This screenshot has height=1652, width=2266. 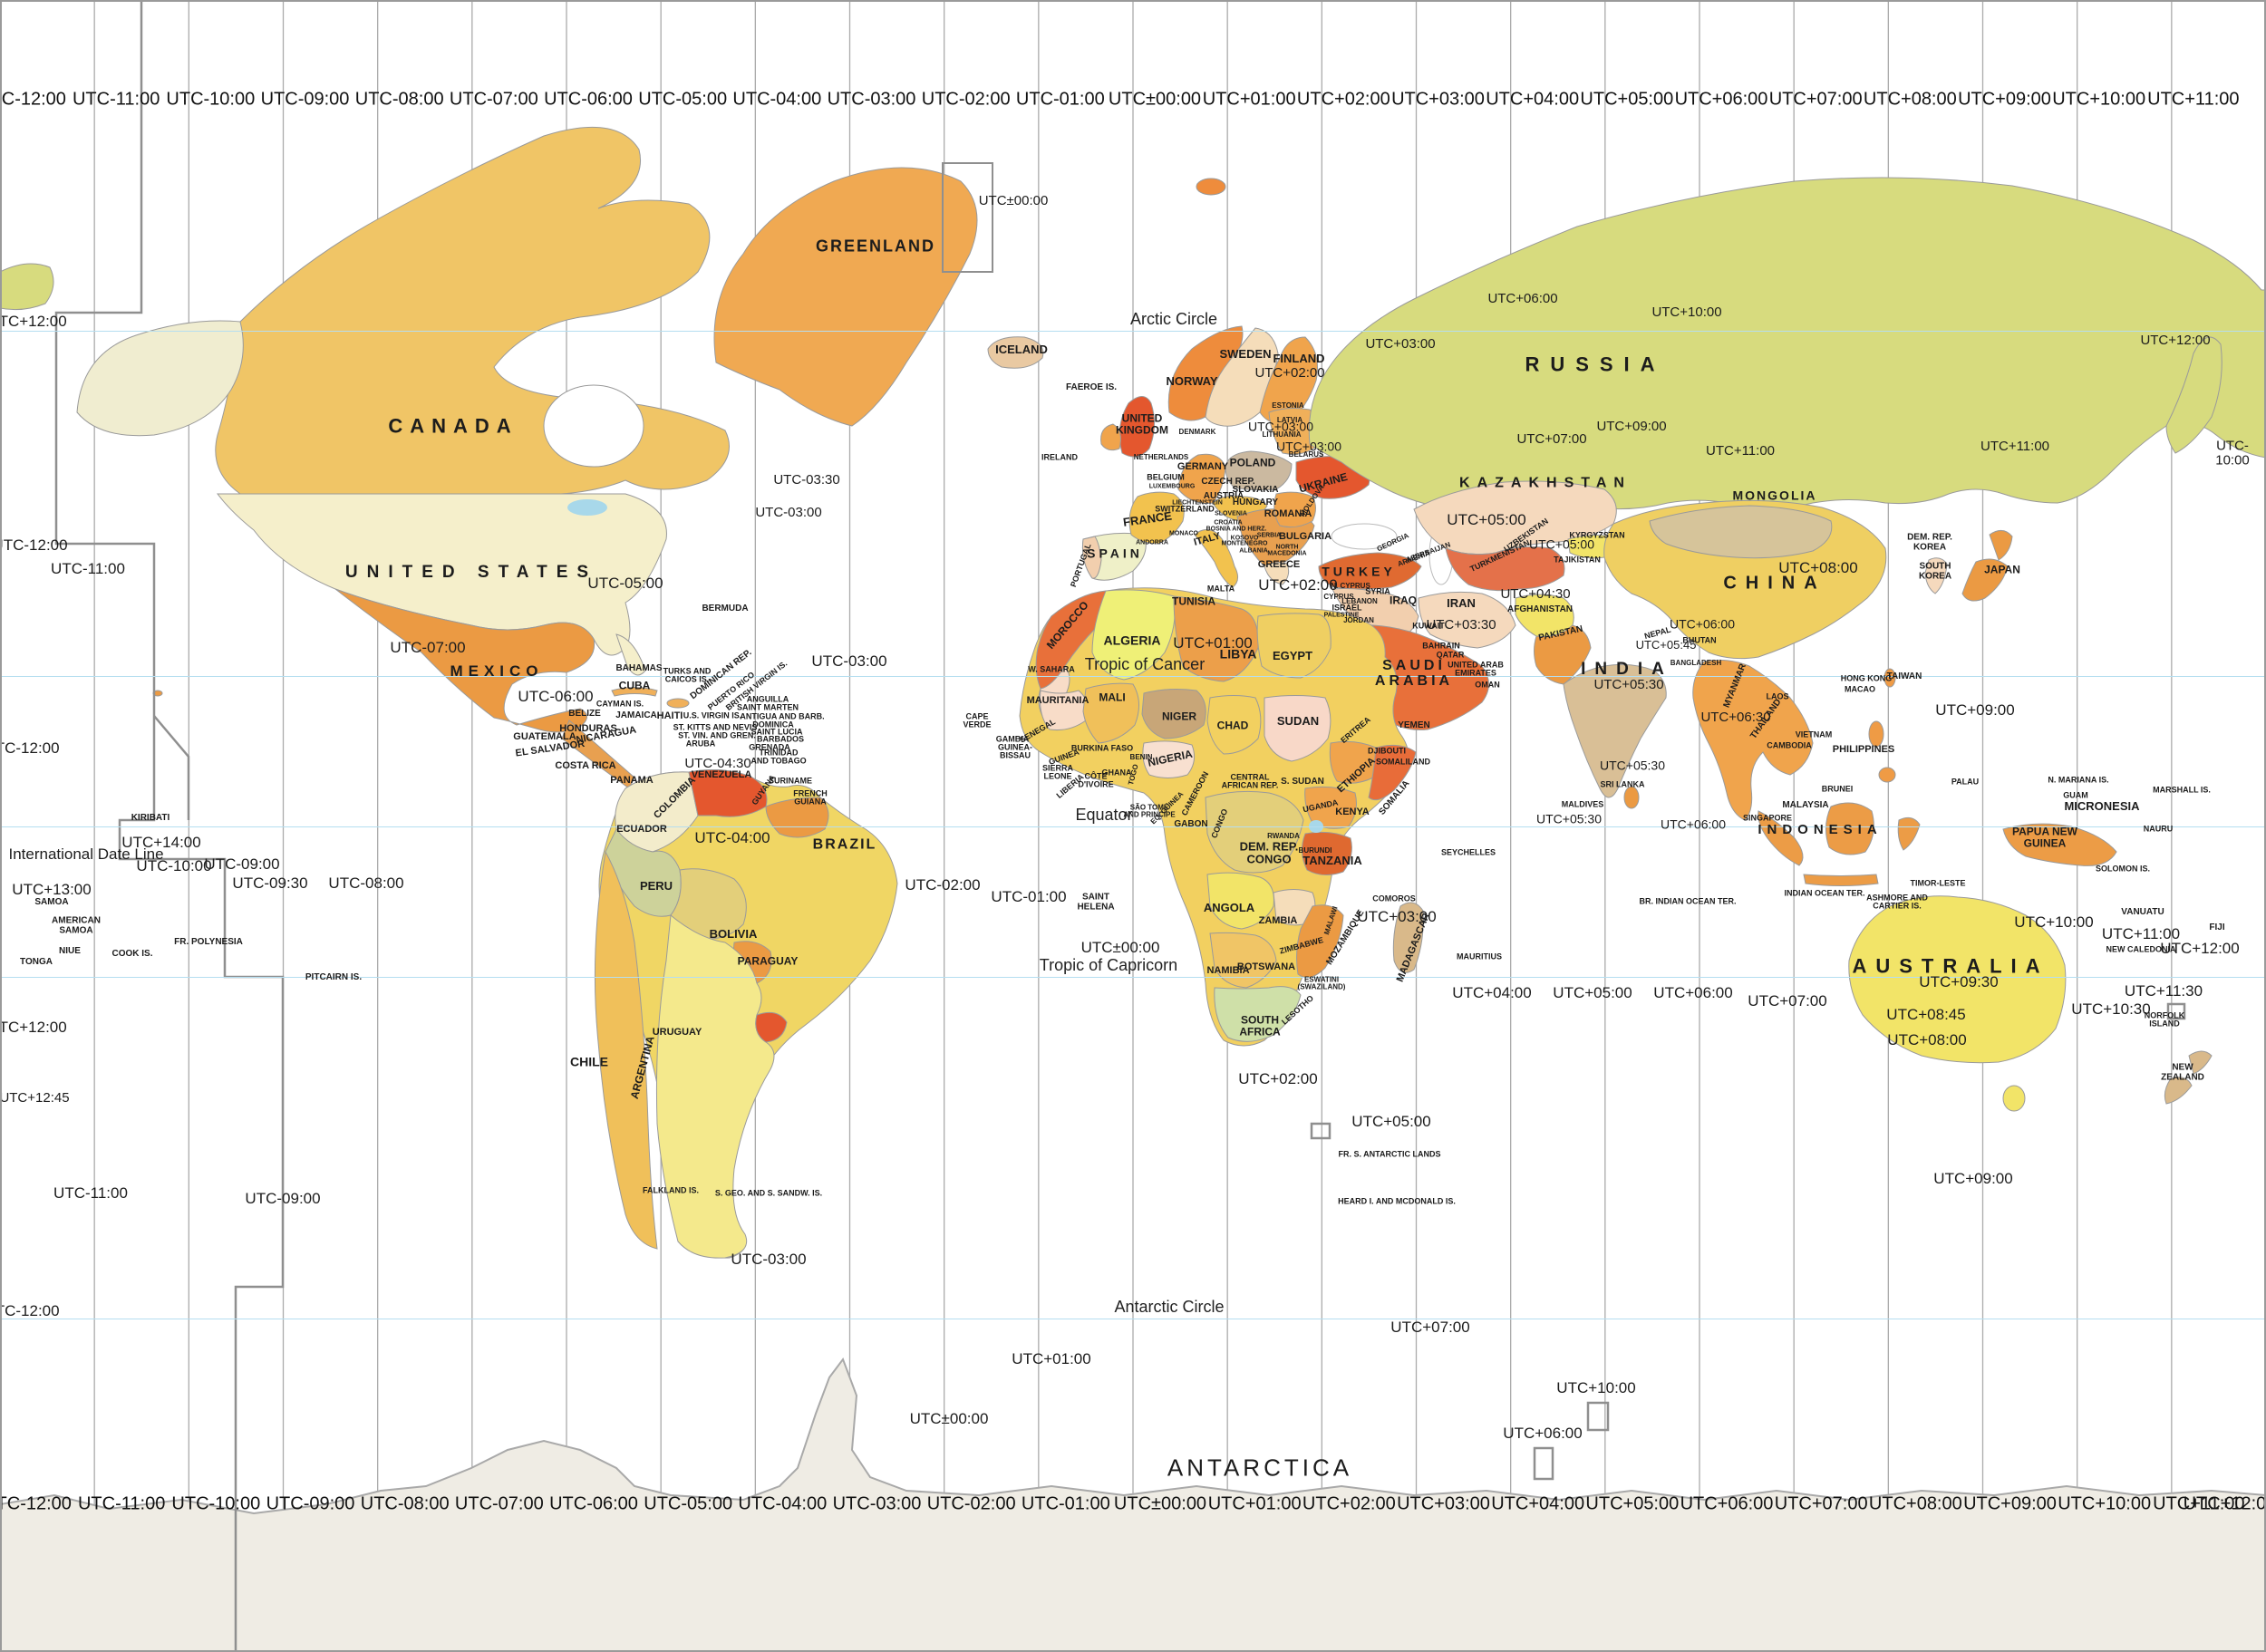 I want to click on norway-region, so click(x=1205, y=373).